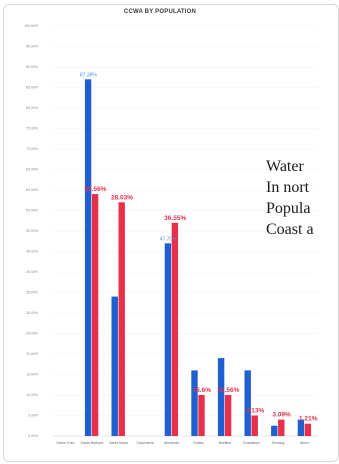  I want to click on y-tick-label: 55.00%, so click(32, 211).